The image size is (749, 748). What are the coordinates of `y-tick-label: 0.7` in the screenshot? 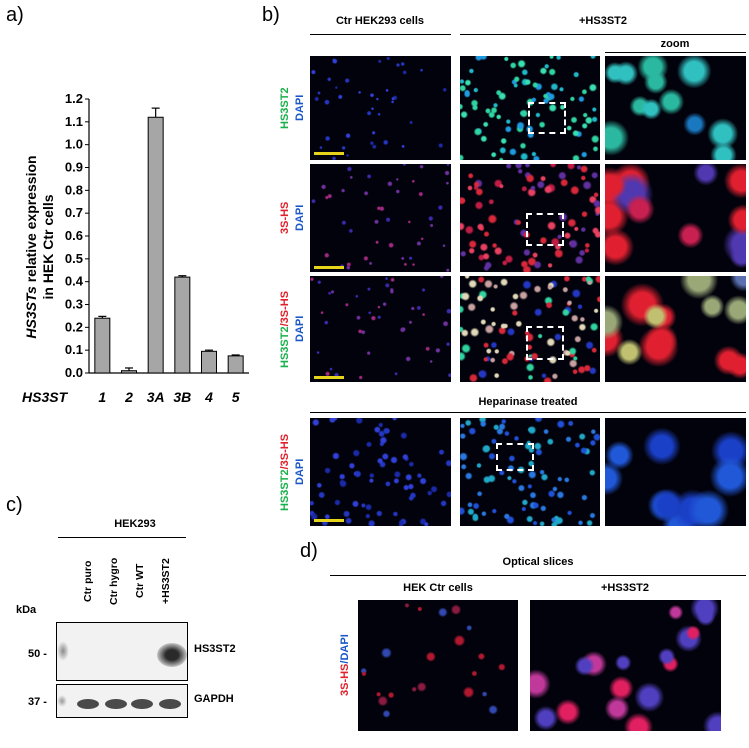 It's located at (74, 212).